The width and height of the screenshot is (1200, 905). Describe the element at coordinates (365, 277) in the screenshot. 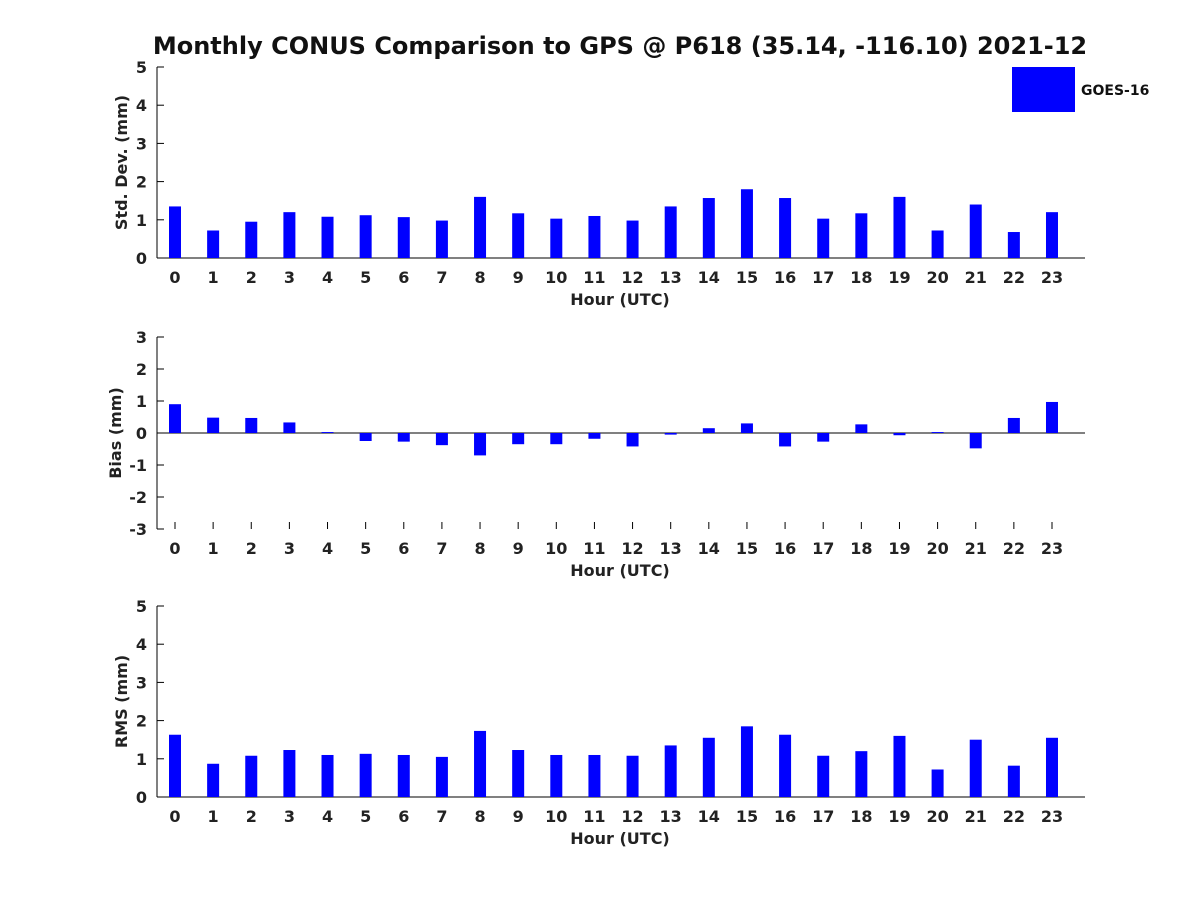

I see `x-tick-label: 5` at that location.